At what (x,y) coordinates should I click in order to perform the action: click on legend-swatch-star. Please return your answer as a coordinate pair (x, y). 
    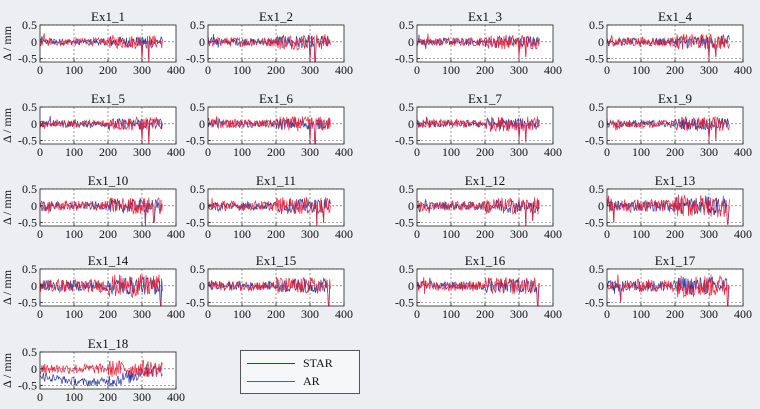
    Looking at the image, I should click on (271, 363).